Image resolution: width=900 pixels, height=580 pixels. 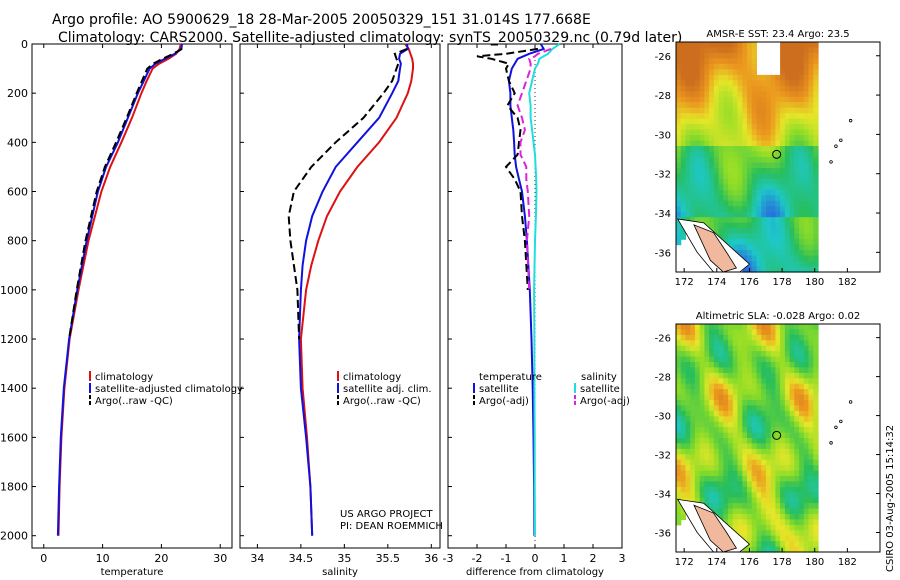 I want to click on map-2-xtick-label: 176, so click(x=749, y=562).